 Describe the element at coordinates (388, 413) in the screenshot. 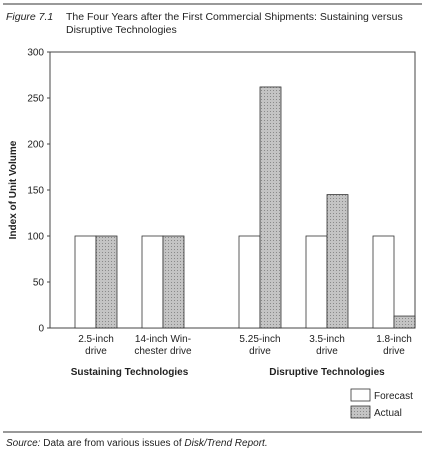

I see `legend-label: Actual` at that location.